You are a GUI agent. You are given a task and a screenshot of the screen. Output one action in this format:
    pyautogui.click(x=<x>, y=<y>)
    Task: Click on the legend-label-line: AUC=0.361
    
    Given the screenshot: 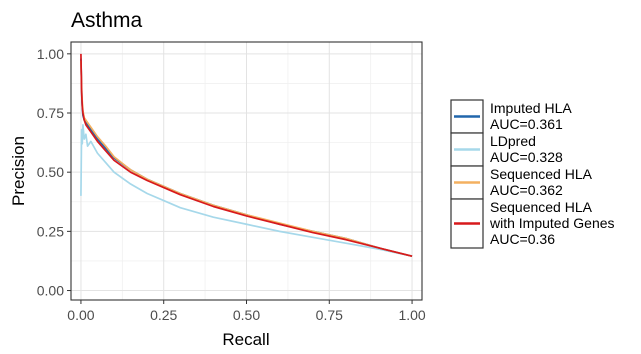 What is the action you would take?
    pyautogui.click(x=526, y=124)
    